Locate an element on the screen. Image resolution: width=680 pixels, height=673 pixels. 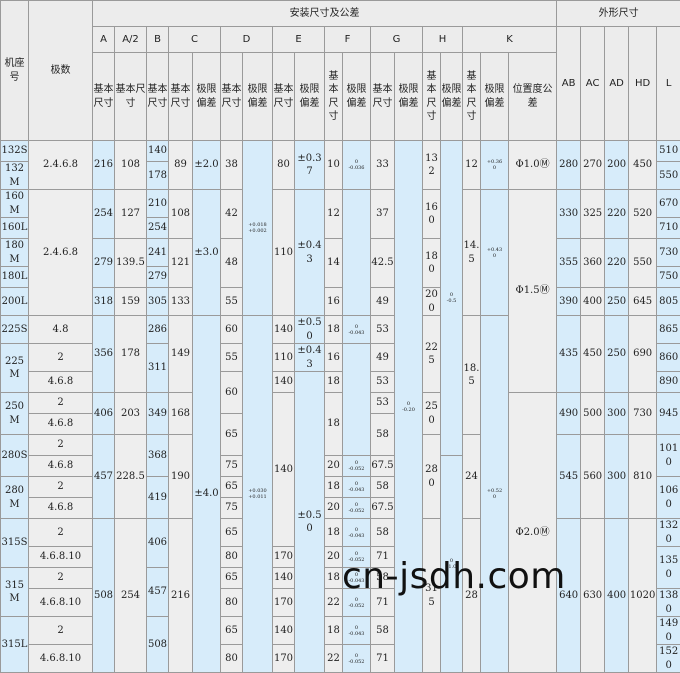
table-cell: 349 is located at coordinates (158, 414).